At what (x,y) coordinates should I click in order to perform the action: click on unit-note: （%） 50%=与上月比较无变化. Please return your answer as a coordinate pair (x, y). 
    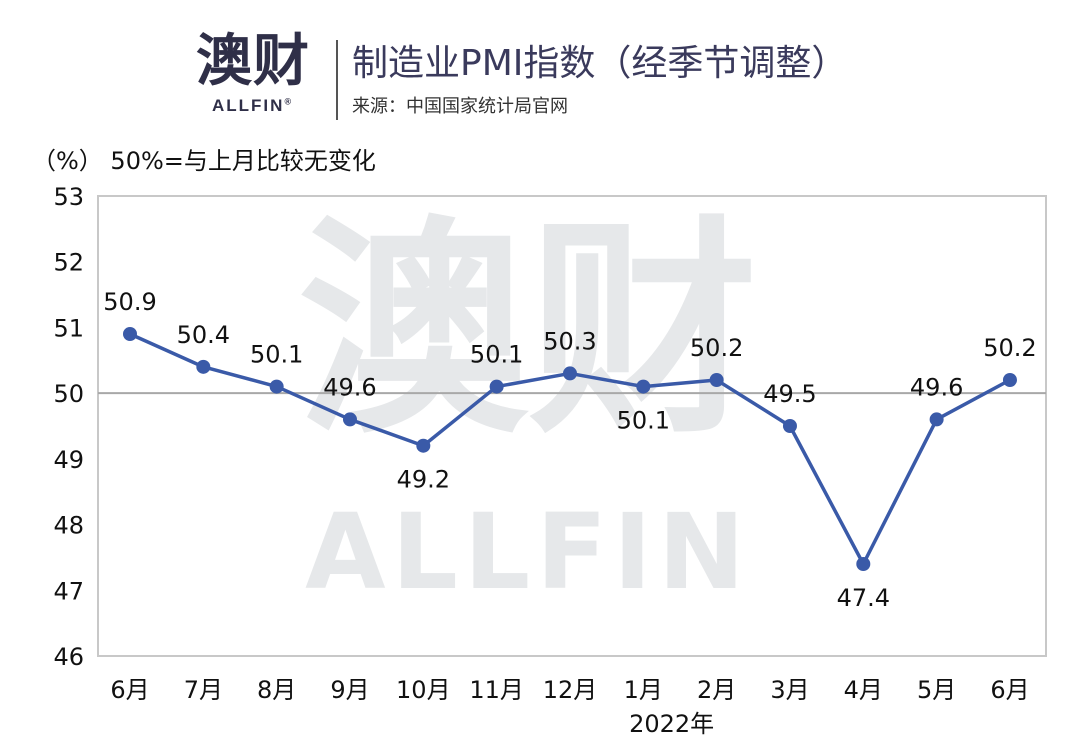
    Looking at the image, I should click on (204, 161).